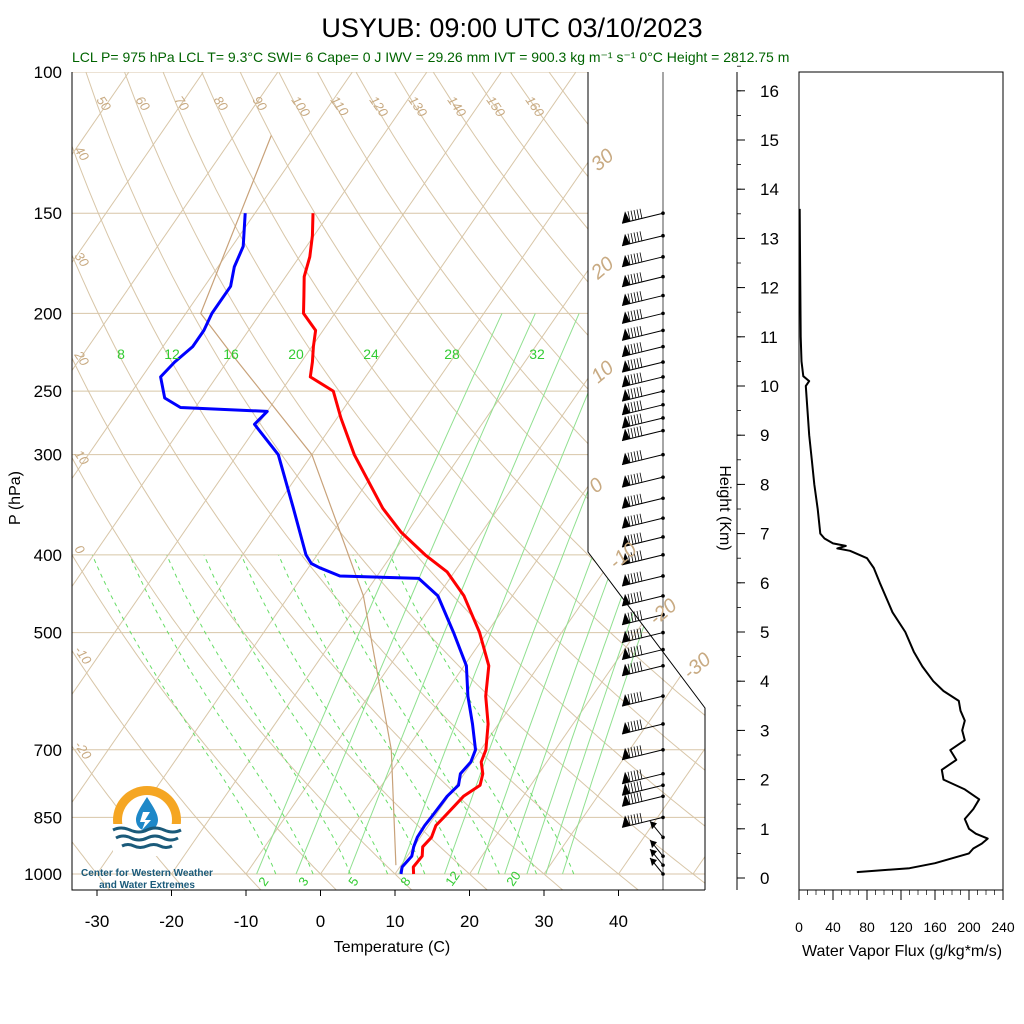  I want to click on y-axis-label: P (hPa), so click(15, 498).